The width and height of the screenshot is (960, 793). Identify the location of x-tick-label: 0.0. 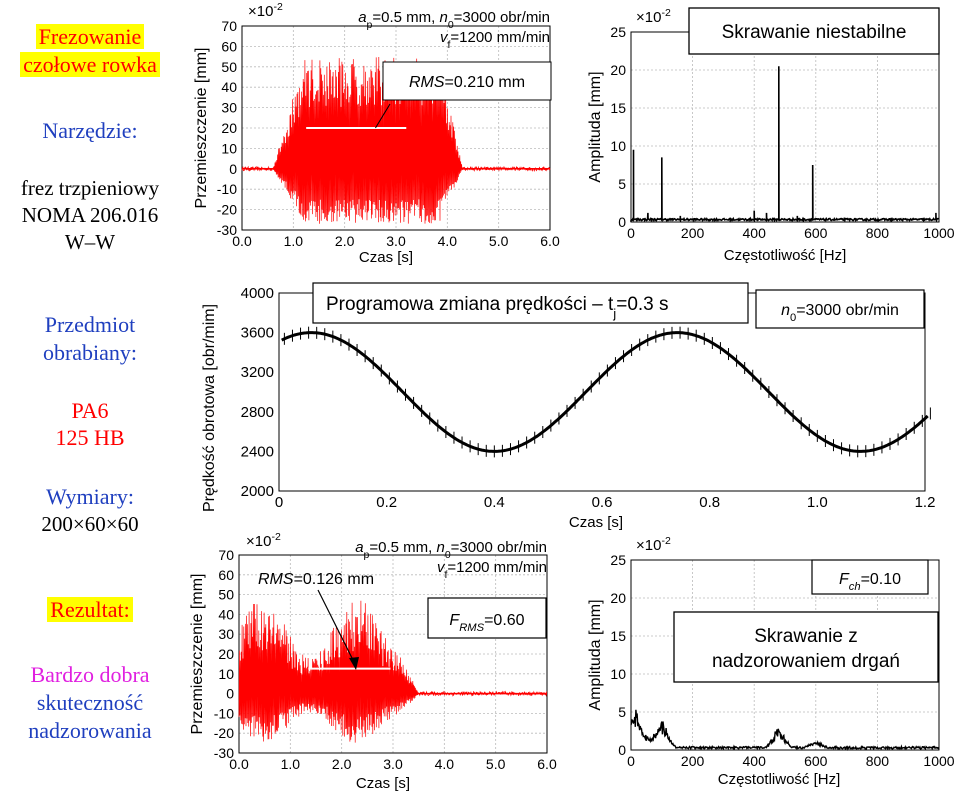
(242, 241).